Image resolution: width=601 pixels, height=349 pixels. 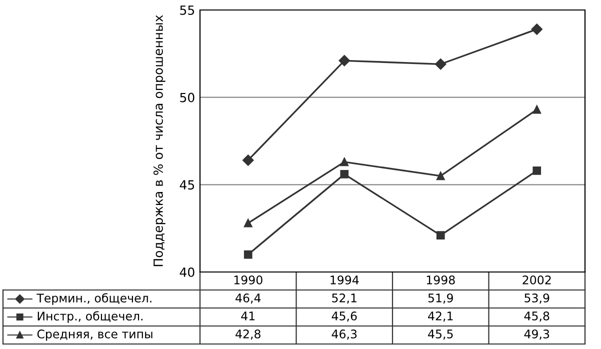 I want to click on legend-label: Инстр., общечел., so click(x=90, y=317).